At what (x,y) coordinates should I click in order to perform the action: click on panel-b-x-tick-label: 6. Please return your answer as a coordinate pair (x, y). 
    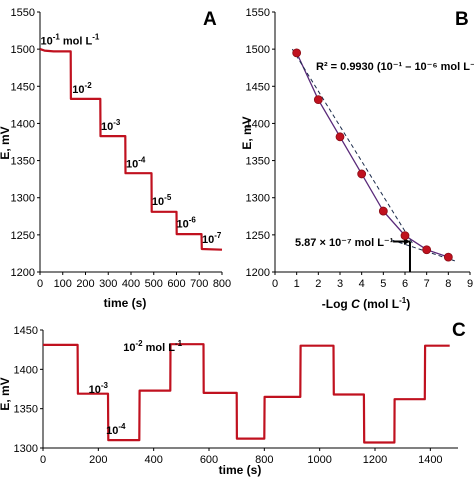
    Looking at the image, I should click on (405, 284).